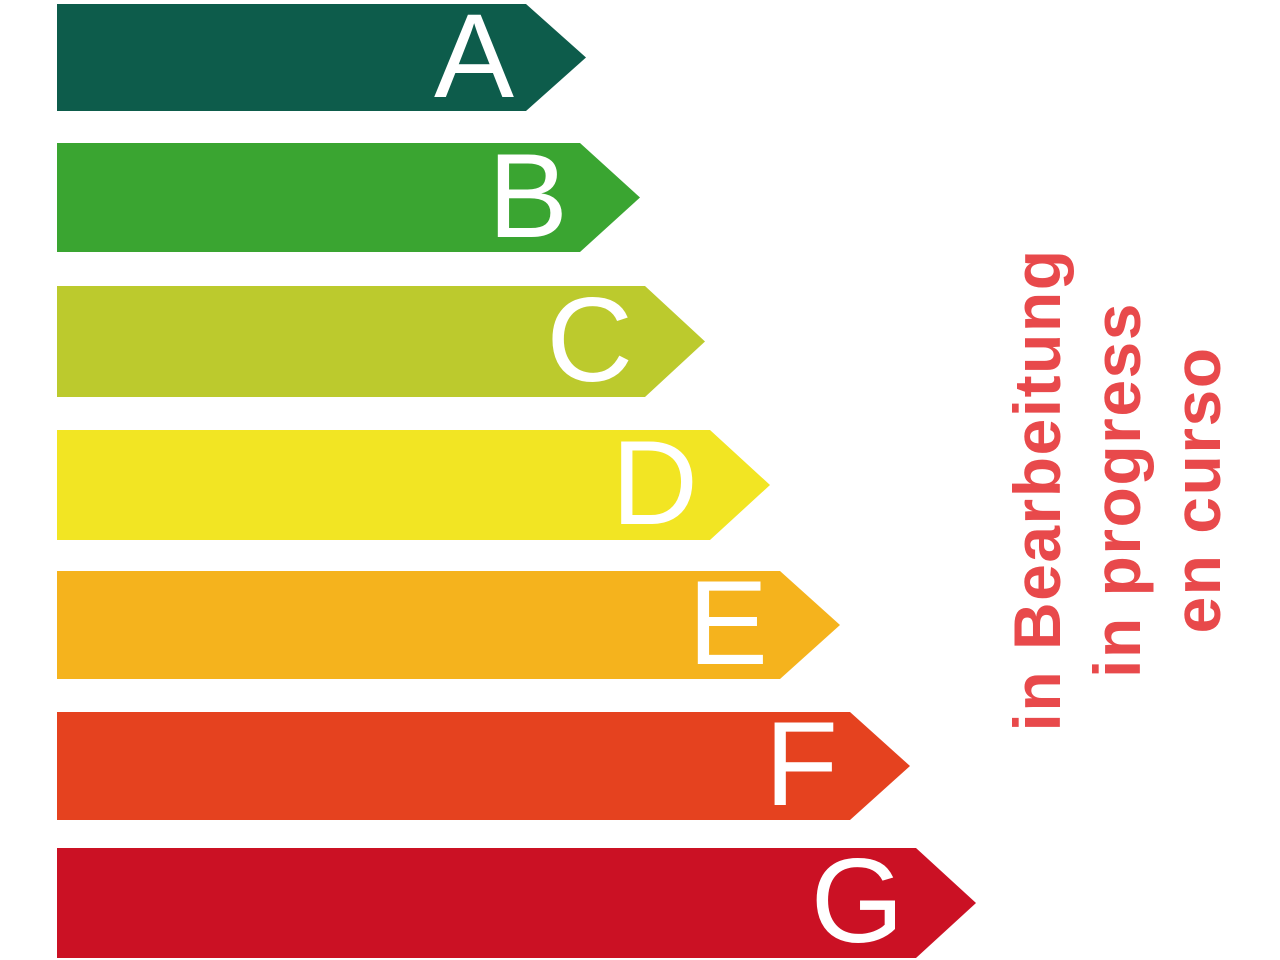 The width and height of the screenshot is (1280, 960). What do you see at coordinates (483, 766) in the screenshot?
I see `energy-bar-f: F` at bounding box center [483, 766].